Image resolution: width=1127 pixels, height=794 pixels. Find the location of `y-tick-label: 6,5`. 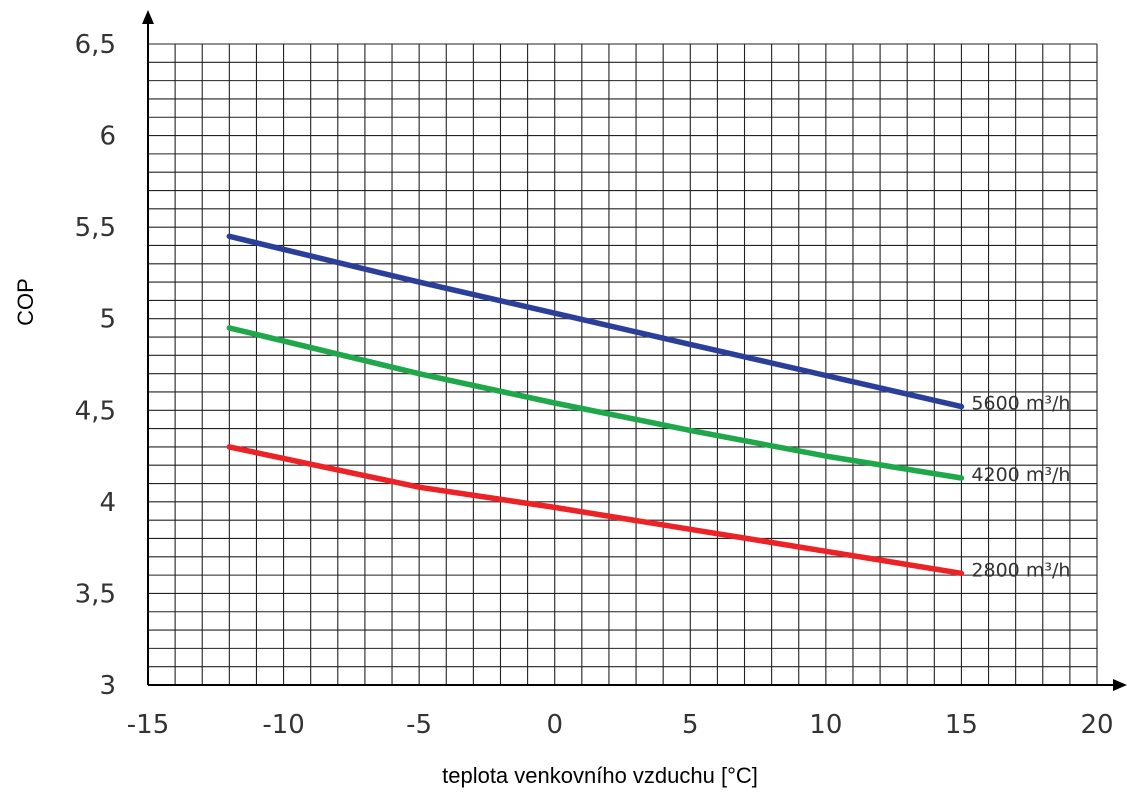

y-tick-label: 6,5 is located at coordinates (95, 45).